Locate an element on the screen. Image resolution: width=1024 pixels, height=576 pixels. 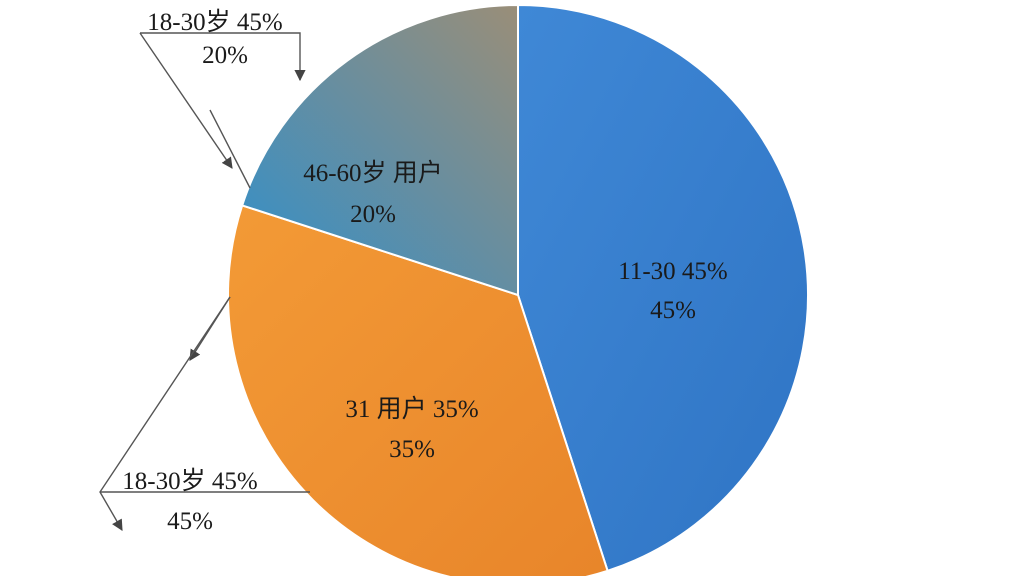
callout-bottom: 18-30岁 45% 45% is located at coordinates (204, 415).